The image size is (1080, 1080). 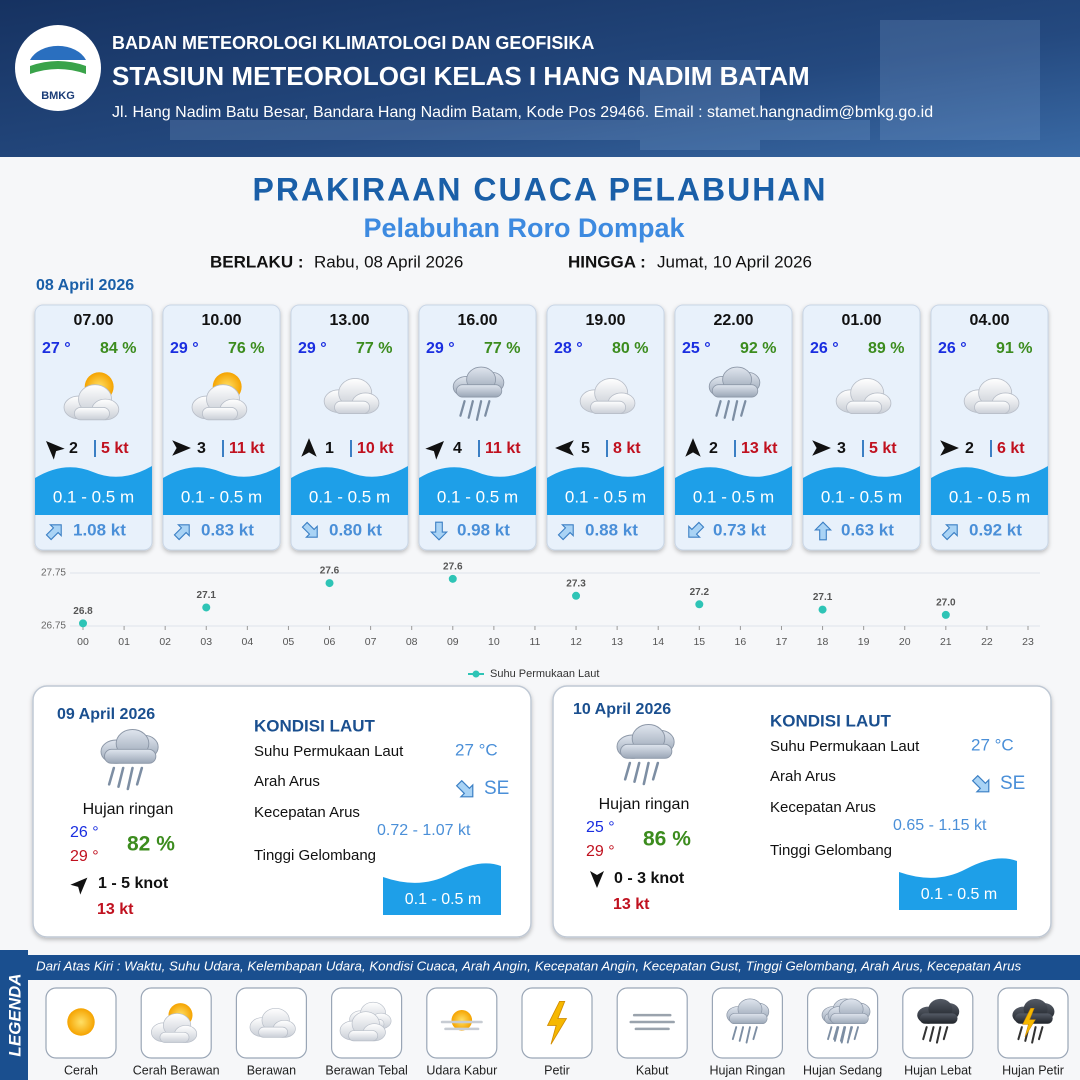 I want to click on legend-item-label: Kabut, so click(x=652, y=1070).